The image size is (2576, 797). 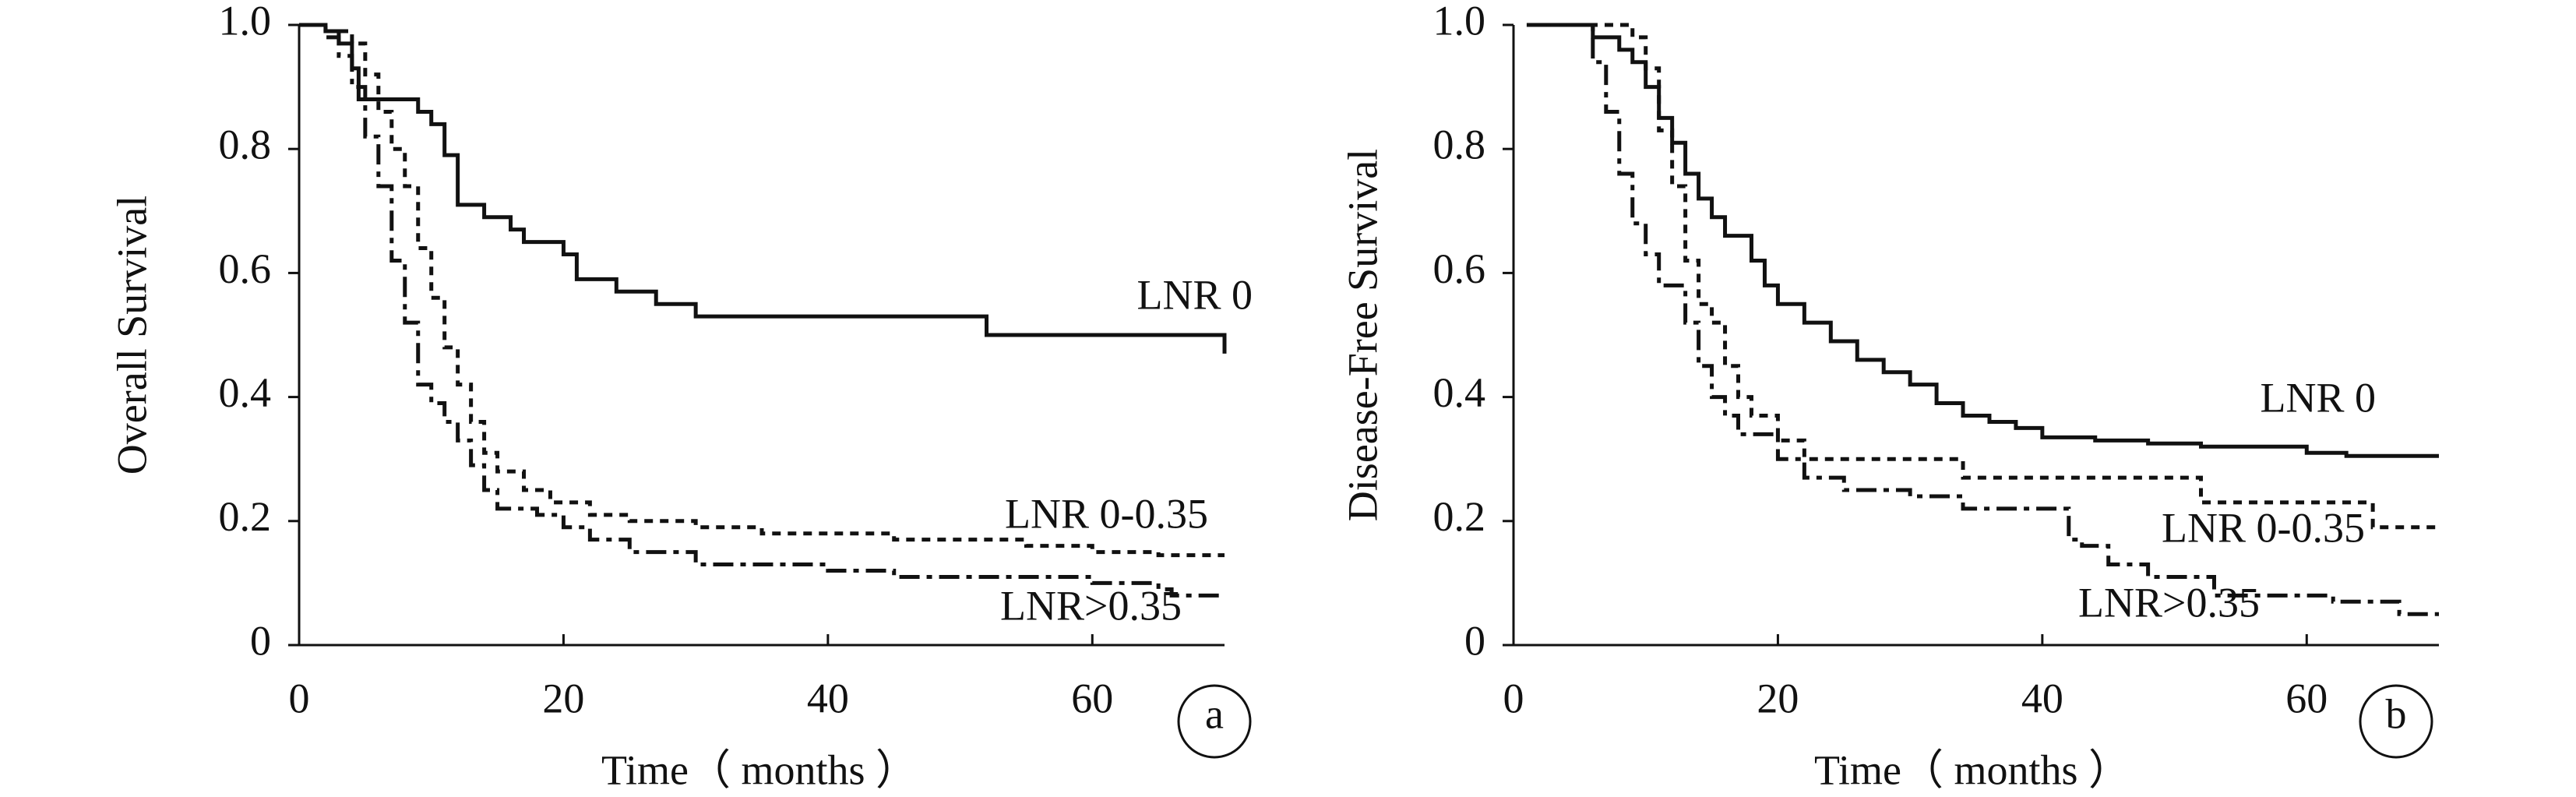 What do you see at coordinates (2396, 713) in the screenshot?
I see `panel-label: b` at bounding box center [2396, 713].